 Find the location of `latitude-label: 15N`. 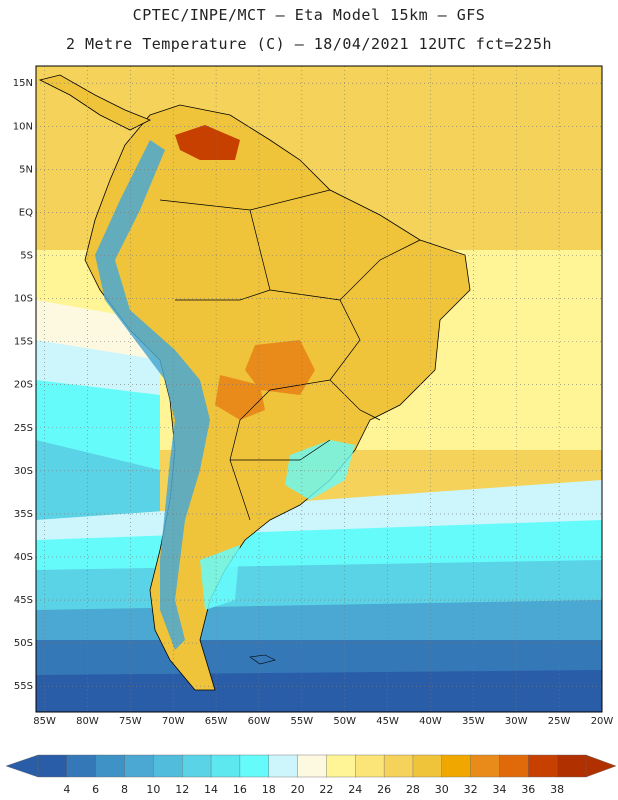

latitude-label: 15N is located at coordinates (23, 83).